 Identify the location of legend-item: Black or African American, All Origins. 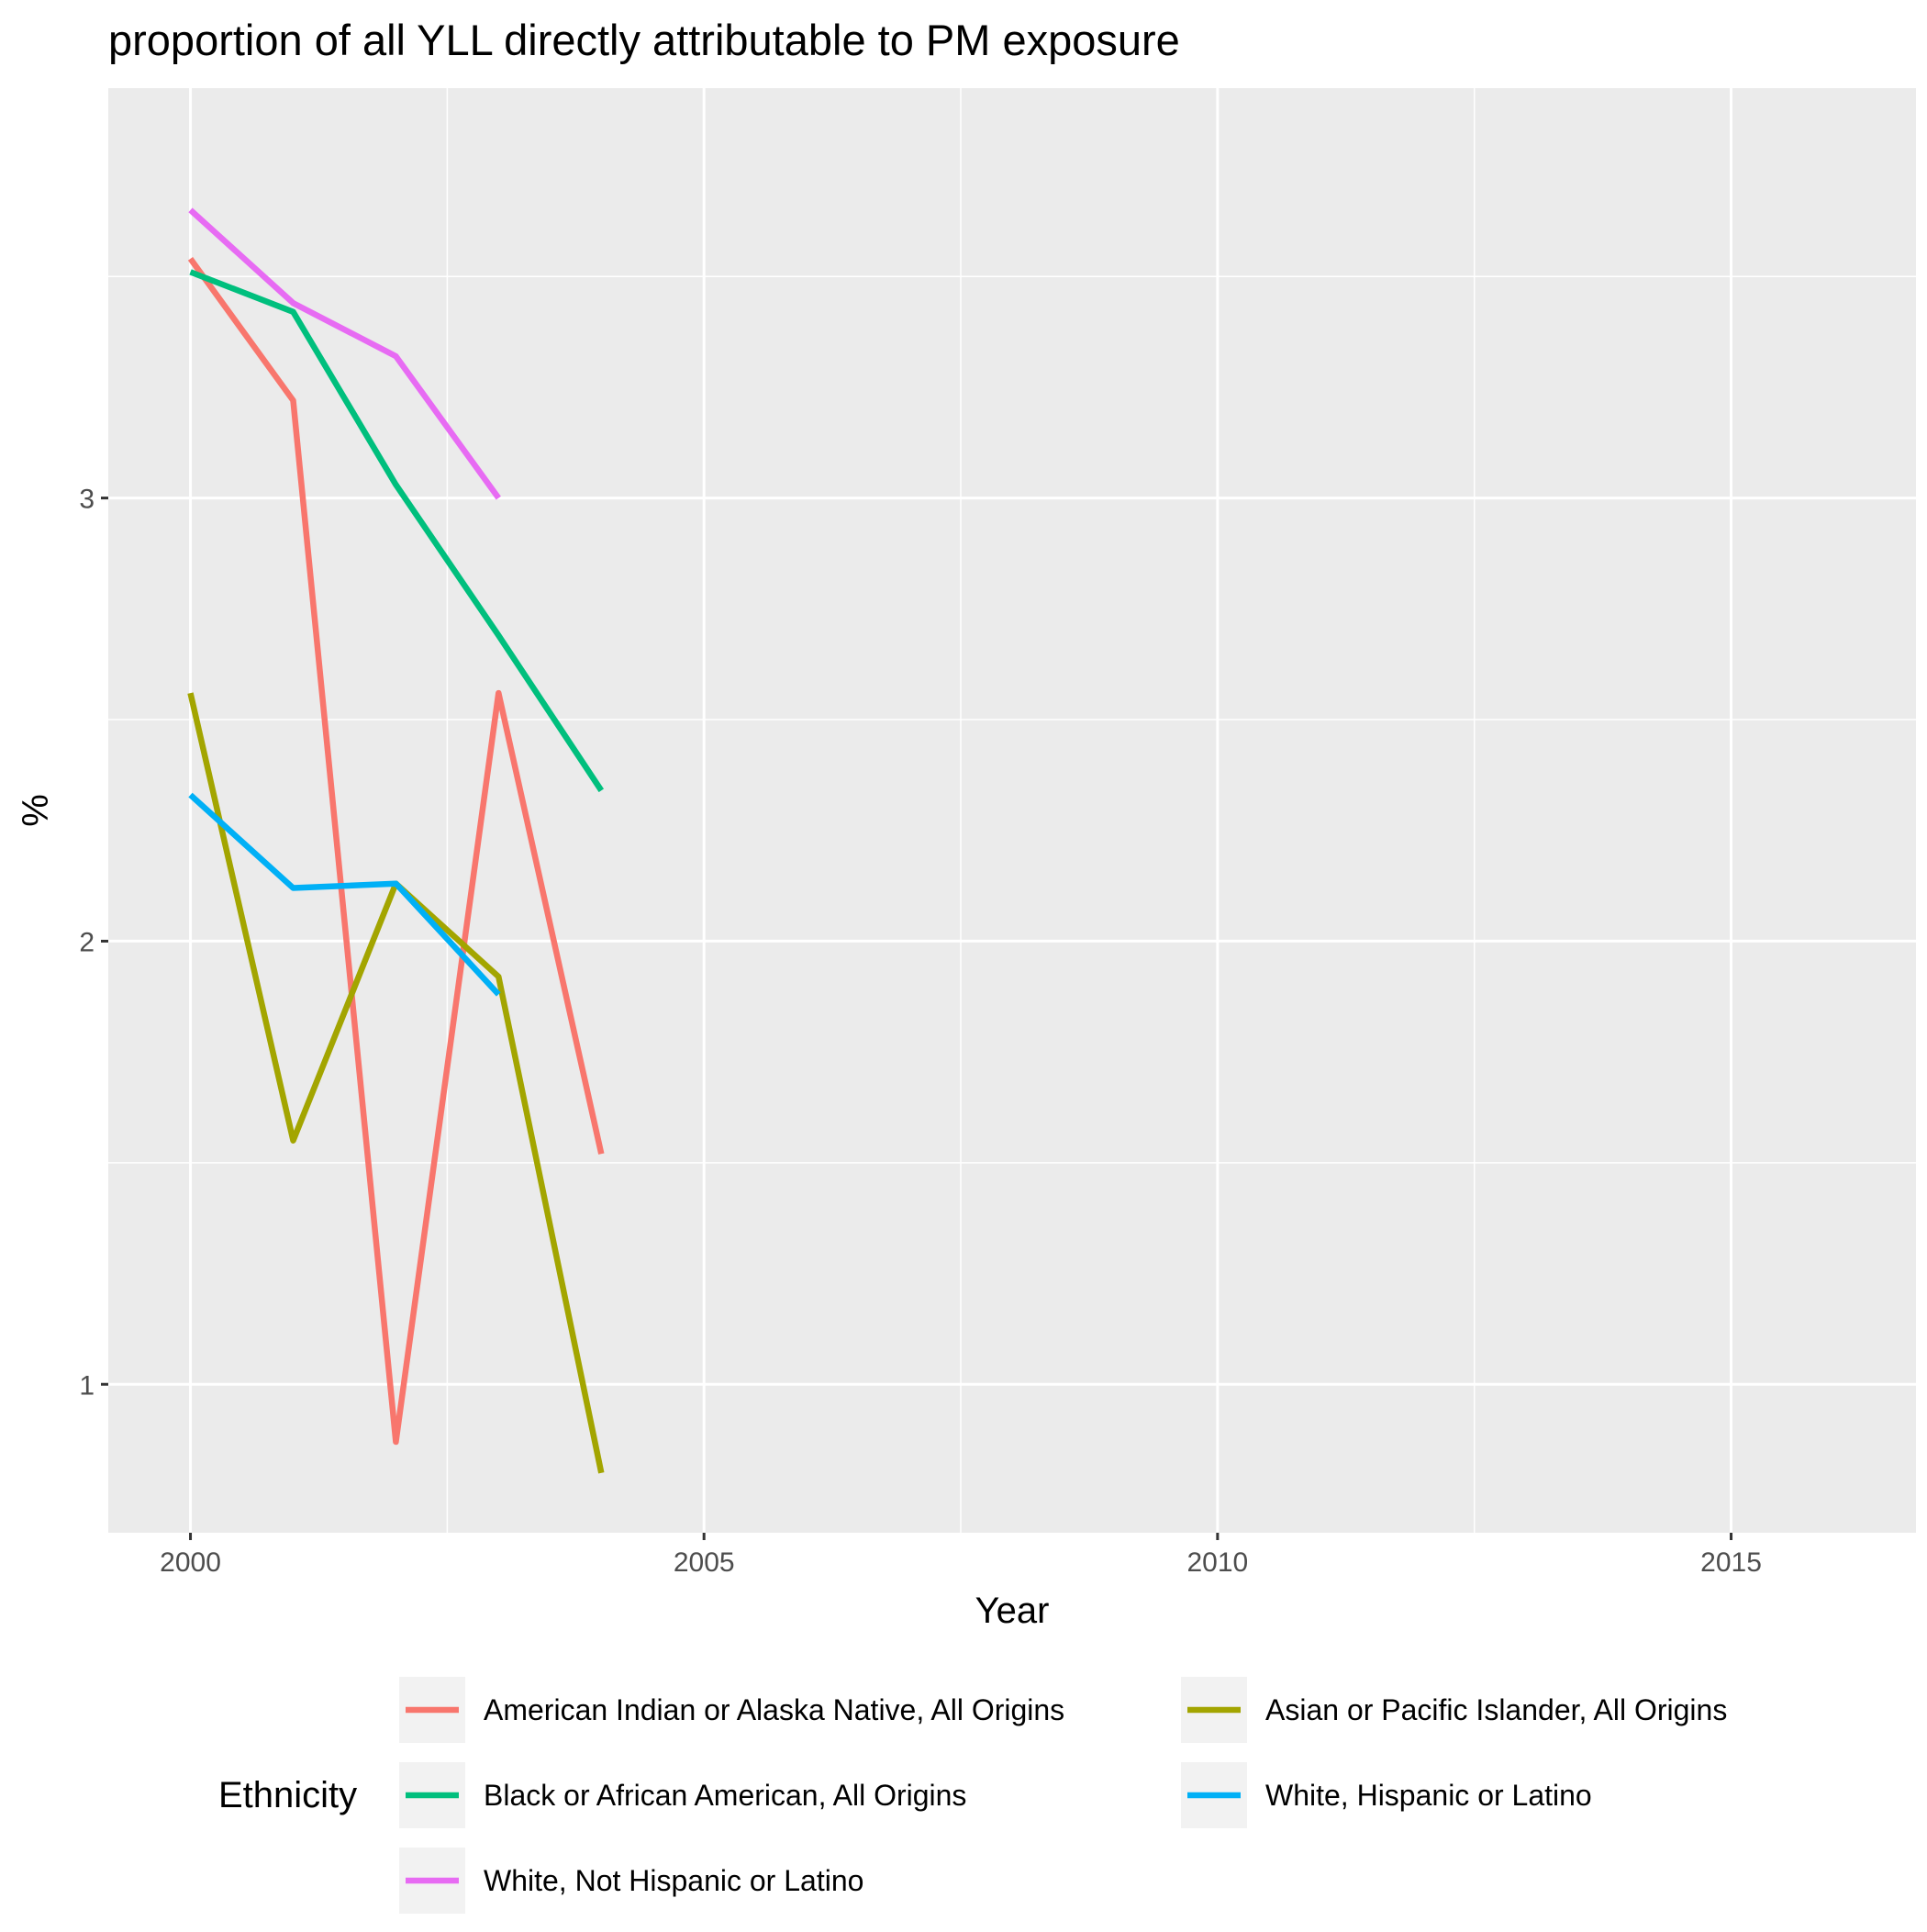
(682, 1795).